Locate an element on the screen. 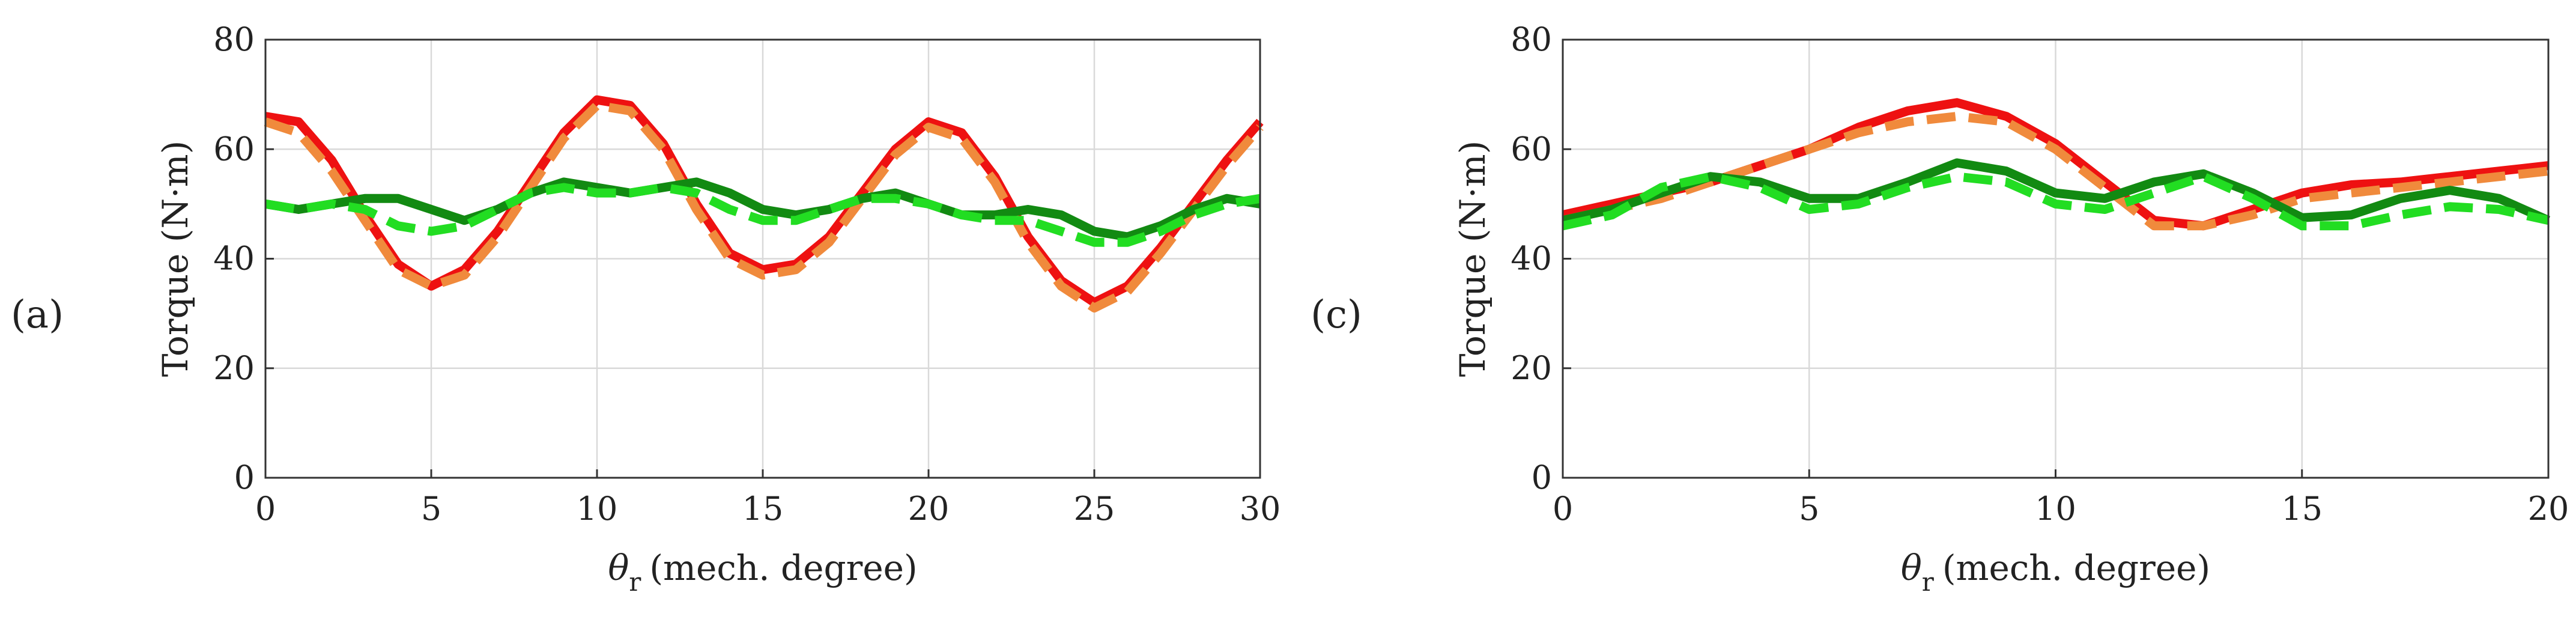  series-group-a is located at coordinates (764, 203).